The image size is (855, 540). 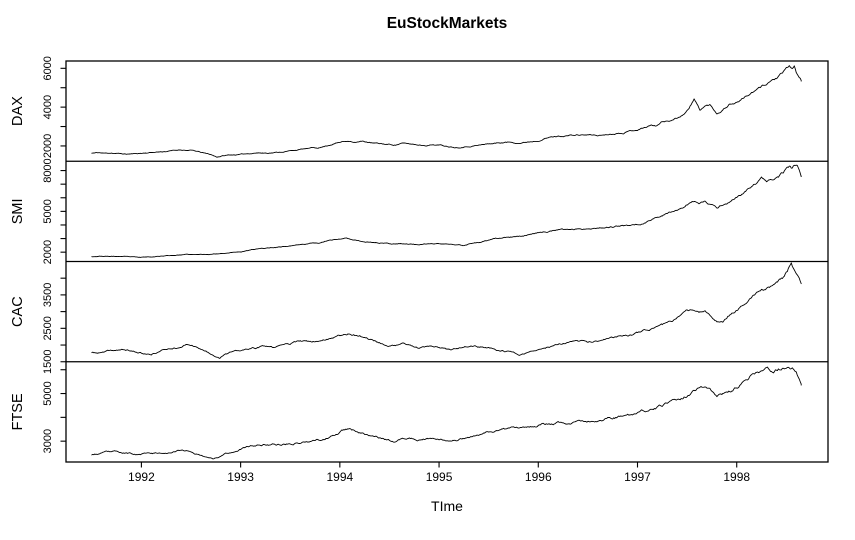 I want to click on x-tick-label: 1998, so click(x=736, y=477).